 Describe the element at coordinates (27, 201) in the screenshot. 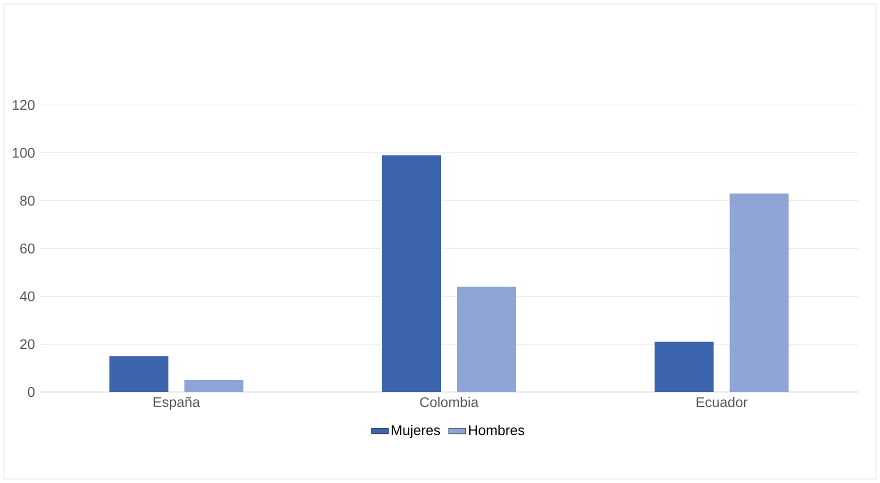

I see `y-tick-label: 80` at that location.